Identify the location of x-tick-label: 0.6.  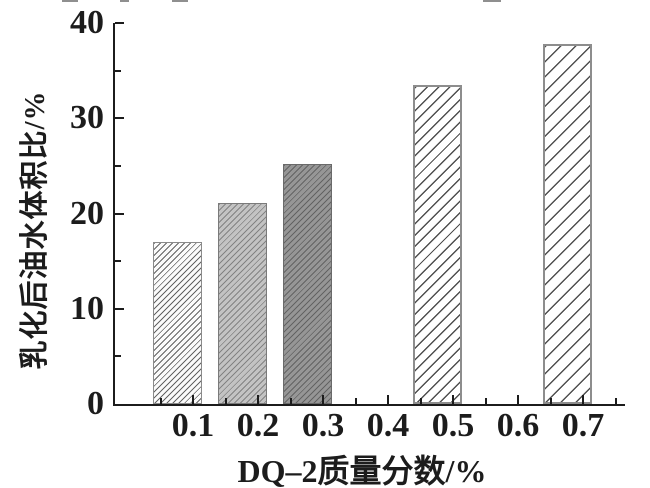
(518, 425).